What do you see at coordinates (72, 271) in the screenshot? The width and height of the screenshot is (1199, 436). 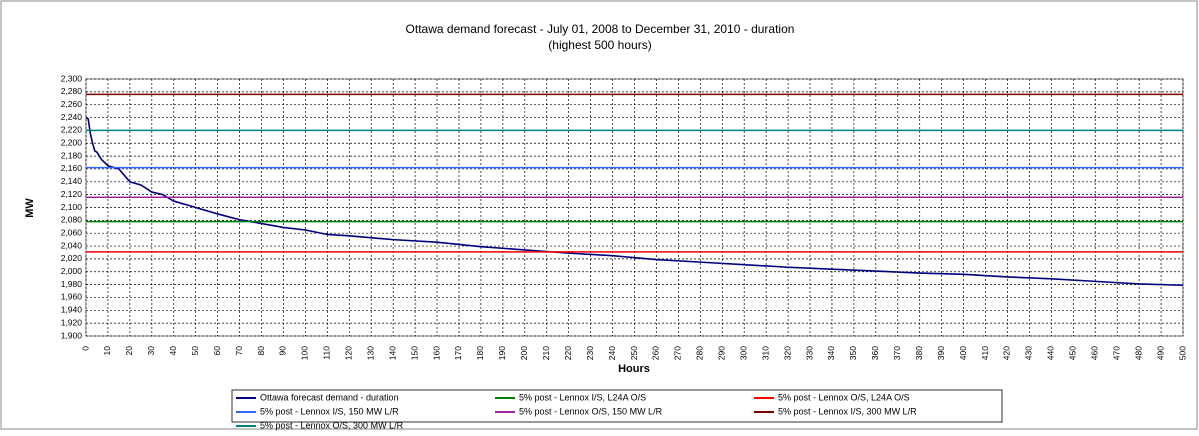 I see `y-tick-label: 2,000` at bounding box center [72, 271].